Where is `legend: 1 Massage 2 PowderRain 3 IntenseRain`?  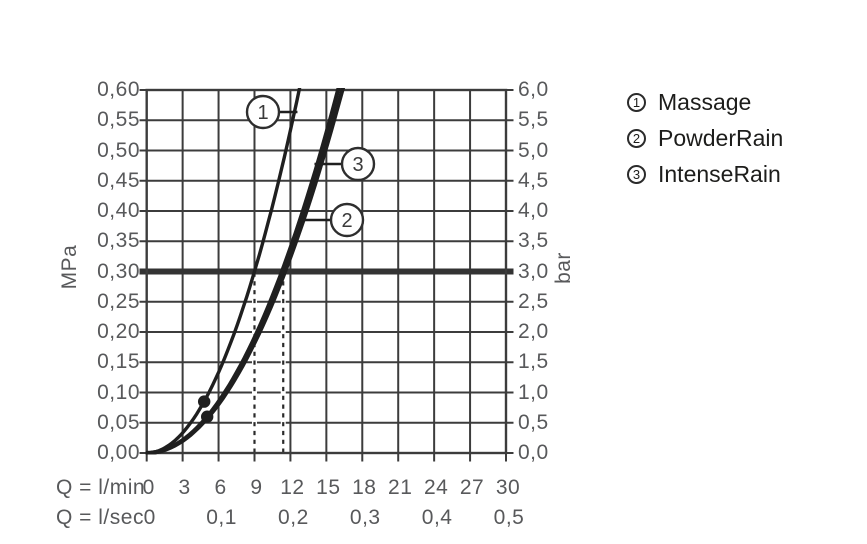 legend: 1 Massage 2 PowderRain 3 IntenseRain is located at coordinates (705, 138).